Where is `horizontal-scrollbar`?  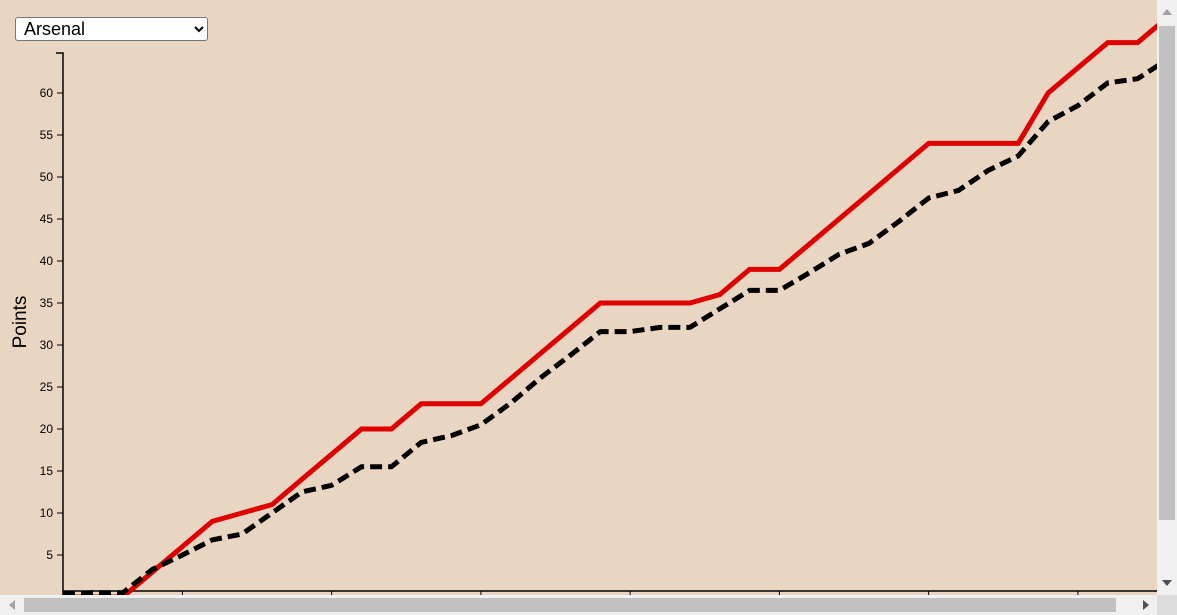
horizontal-scrollbar is located at coordinates (578, 605).